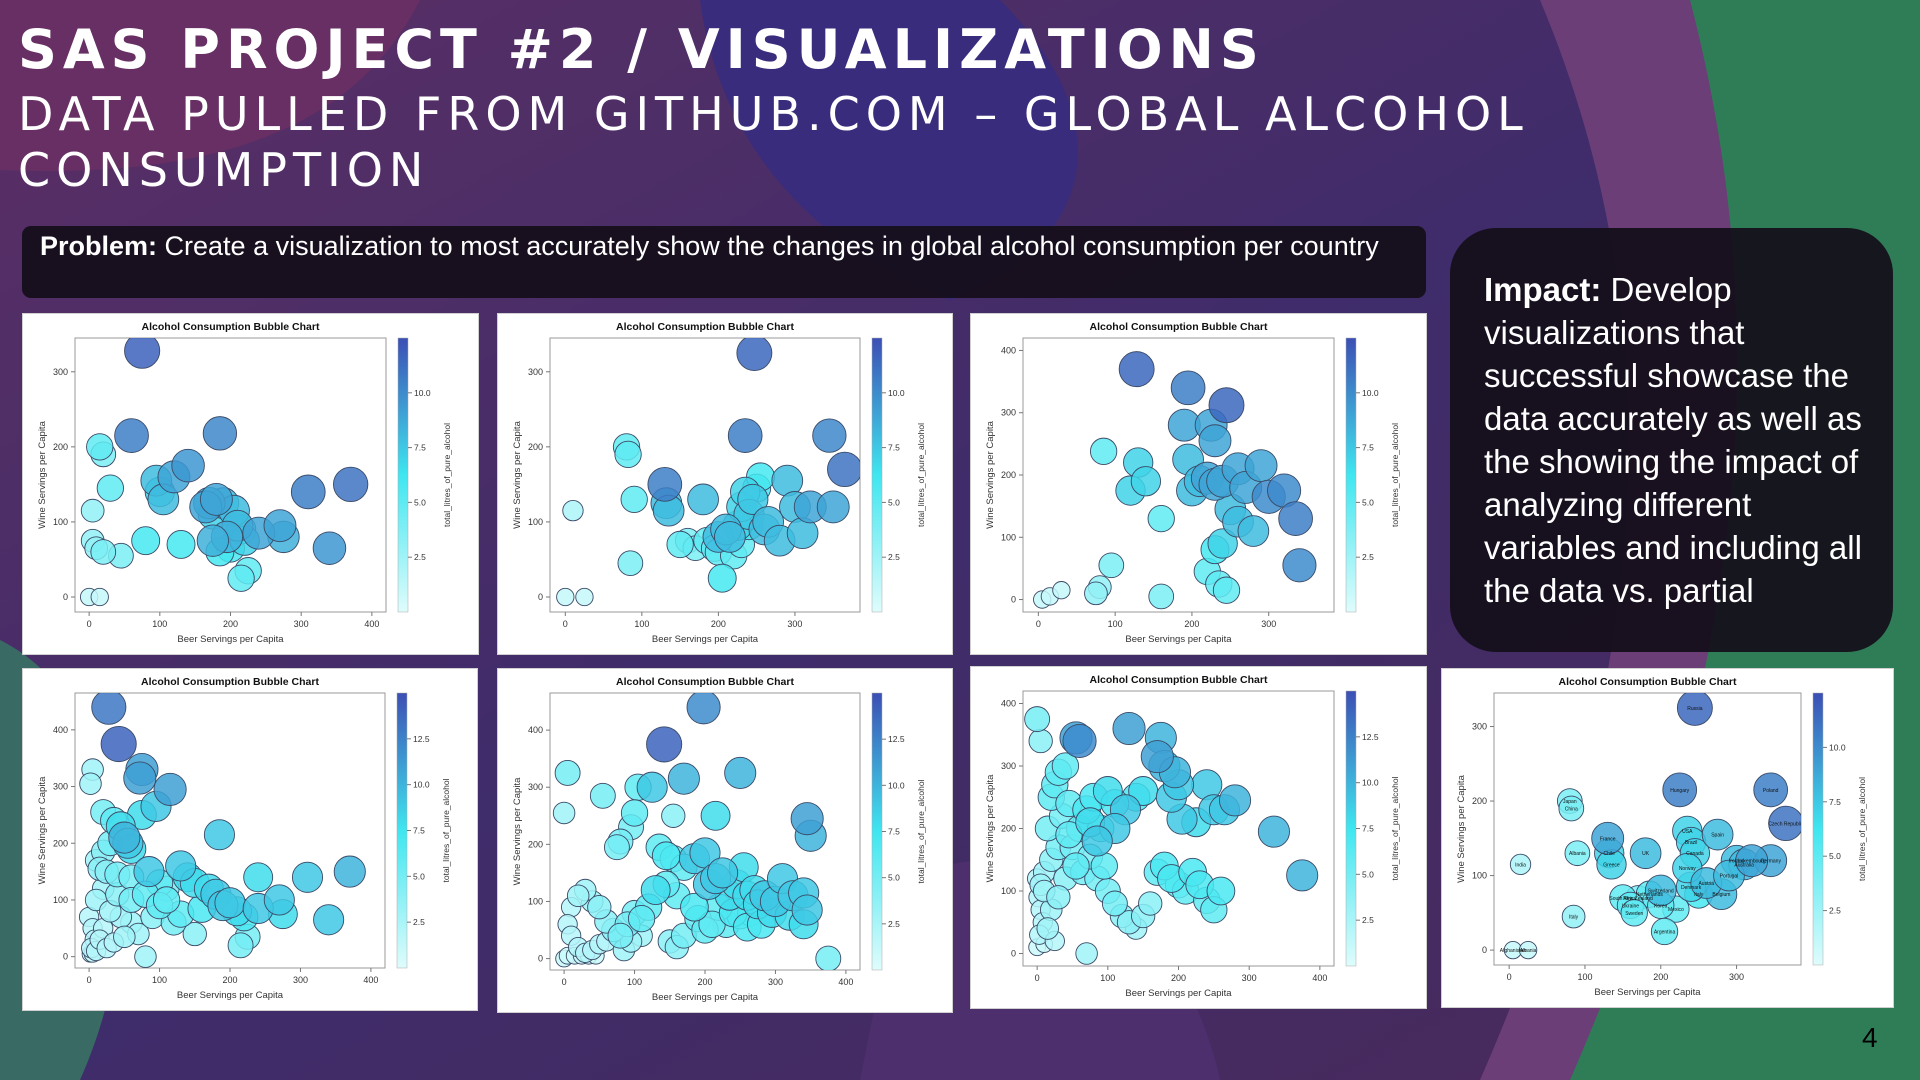 The height and width of the screenshot is (1080, 1920). Describe the element at coordinates (1638, 899) in the screenshot. I see `point-label: New Zealand` at that location.